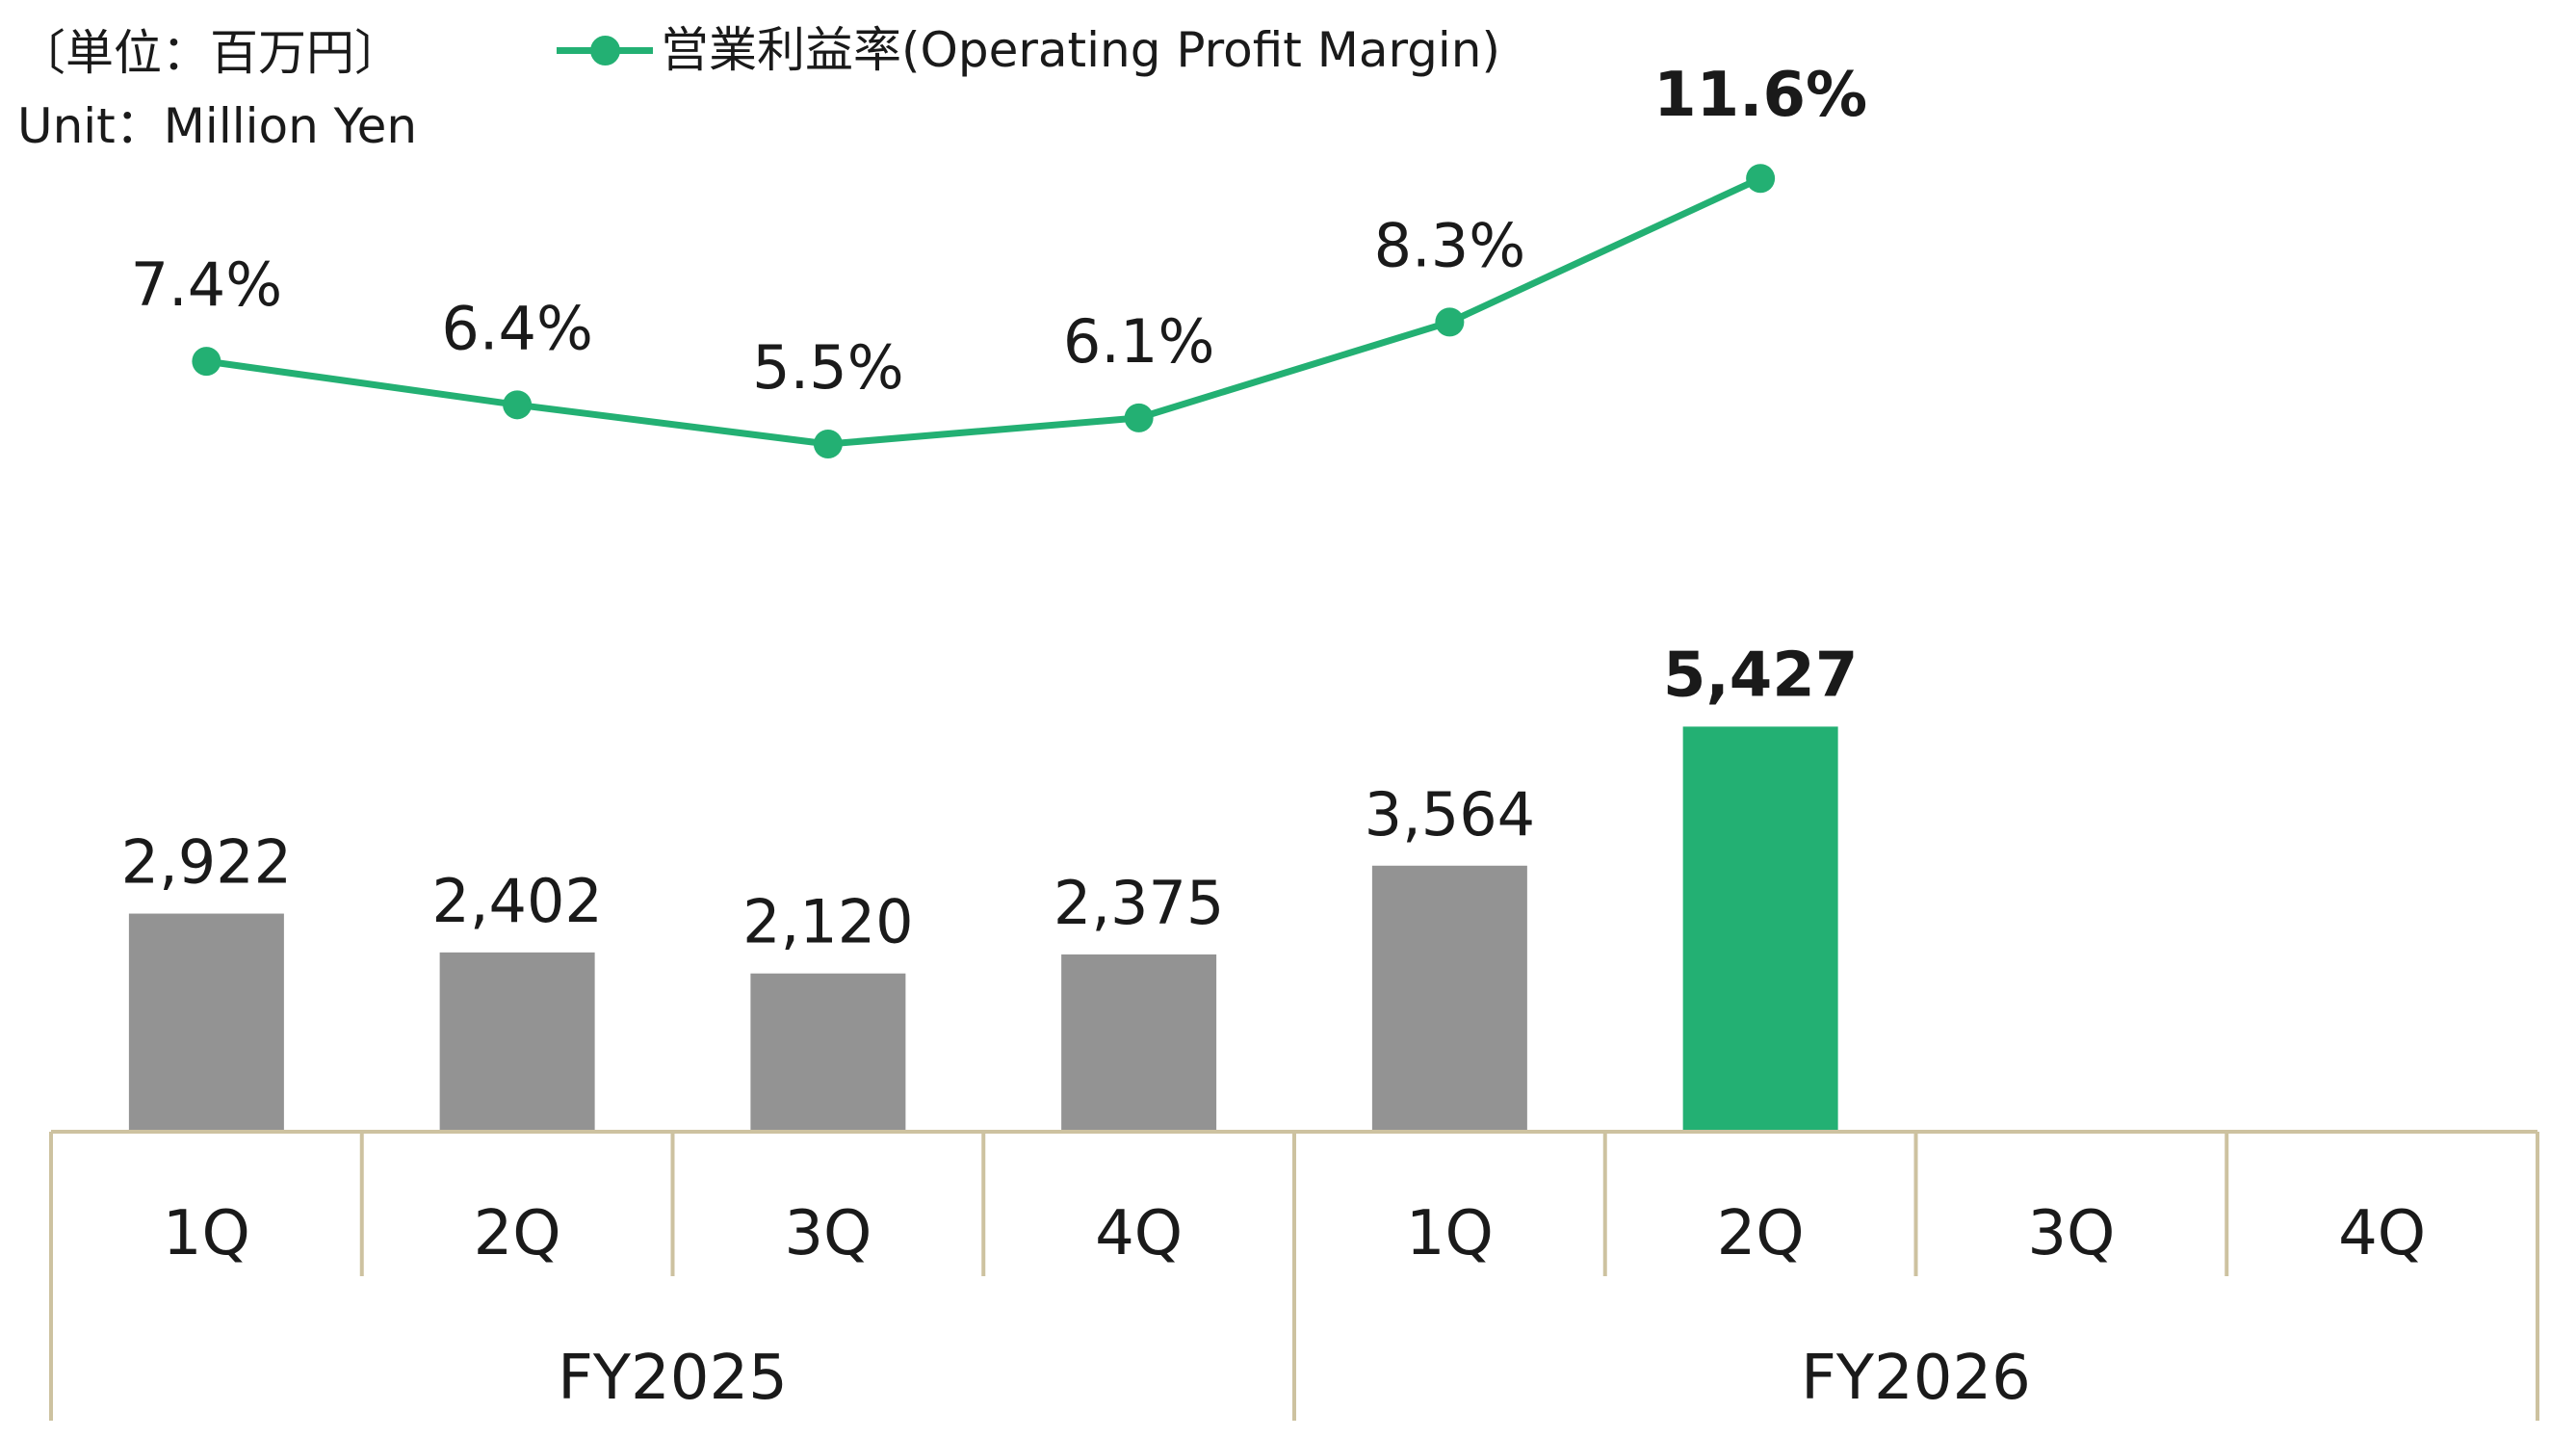  I want to click on x-group-label-2: FY2026, so click(1916, 1379).